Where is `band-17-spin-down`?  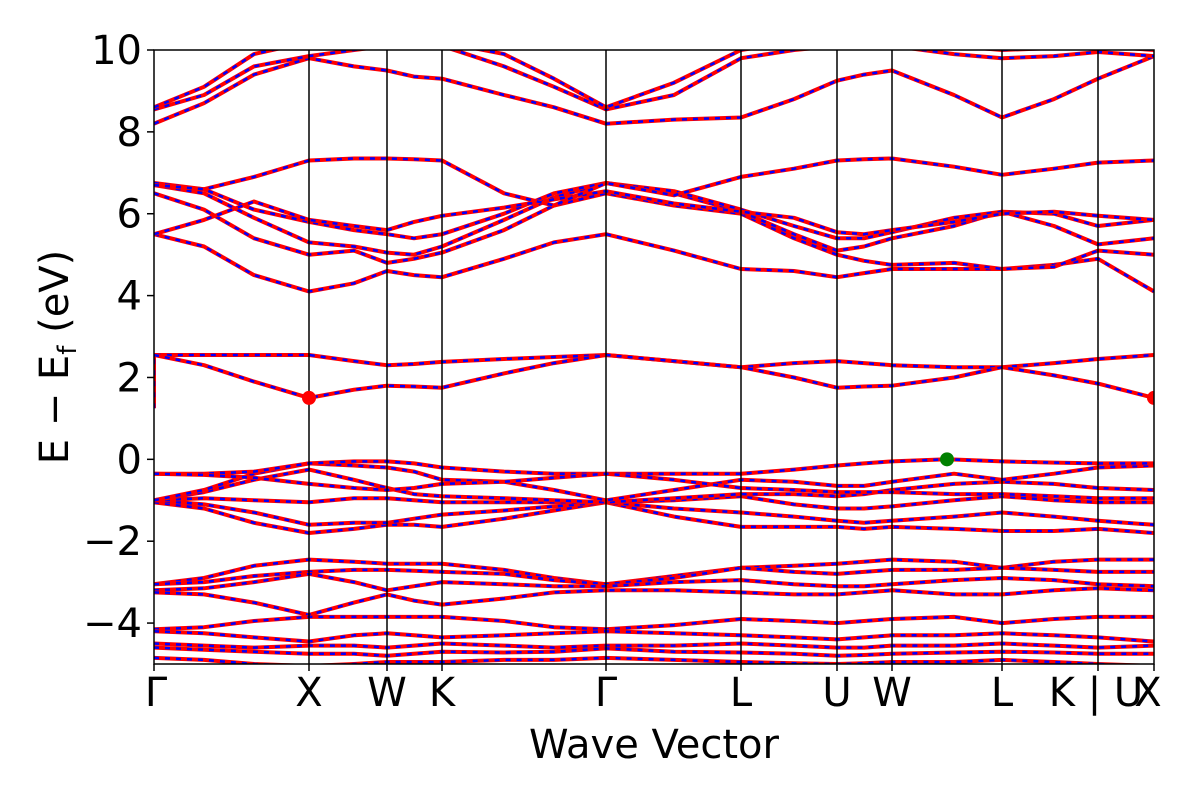 band-17-spin-down is located at coordinates (654, 79).